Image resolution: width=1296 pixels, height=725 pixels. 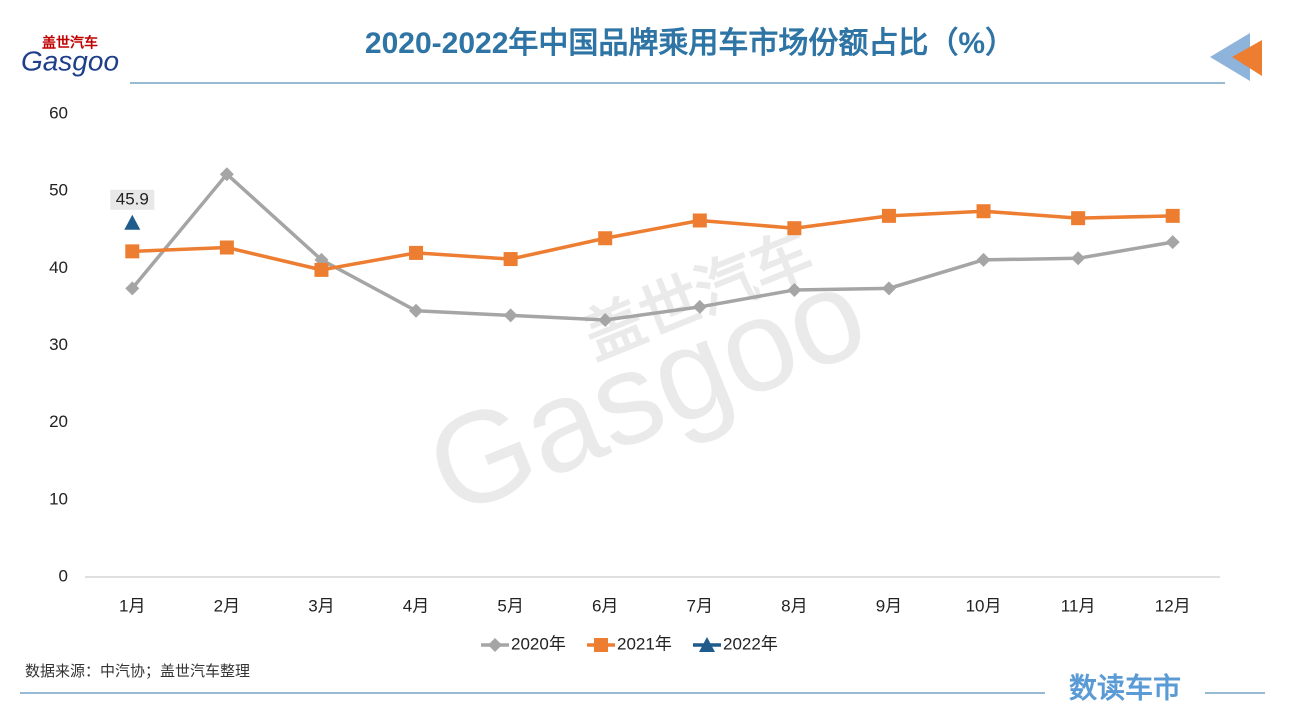 What do you see at coordinates (227, 605) in the screenshot?
I see `x-tick-label: 2月` at bounding box center [227, 605].